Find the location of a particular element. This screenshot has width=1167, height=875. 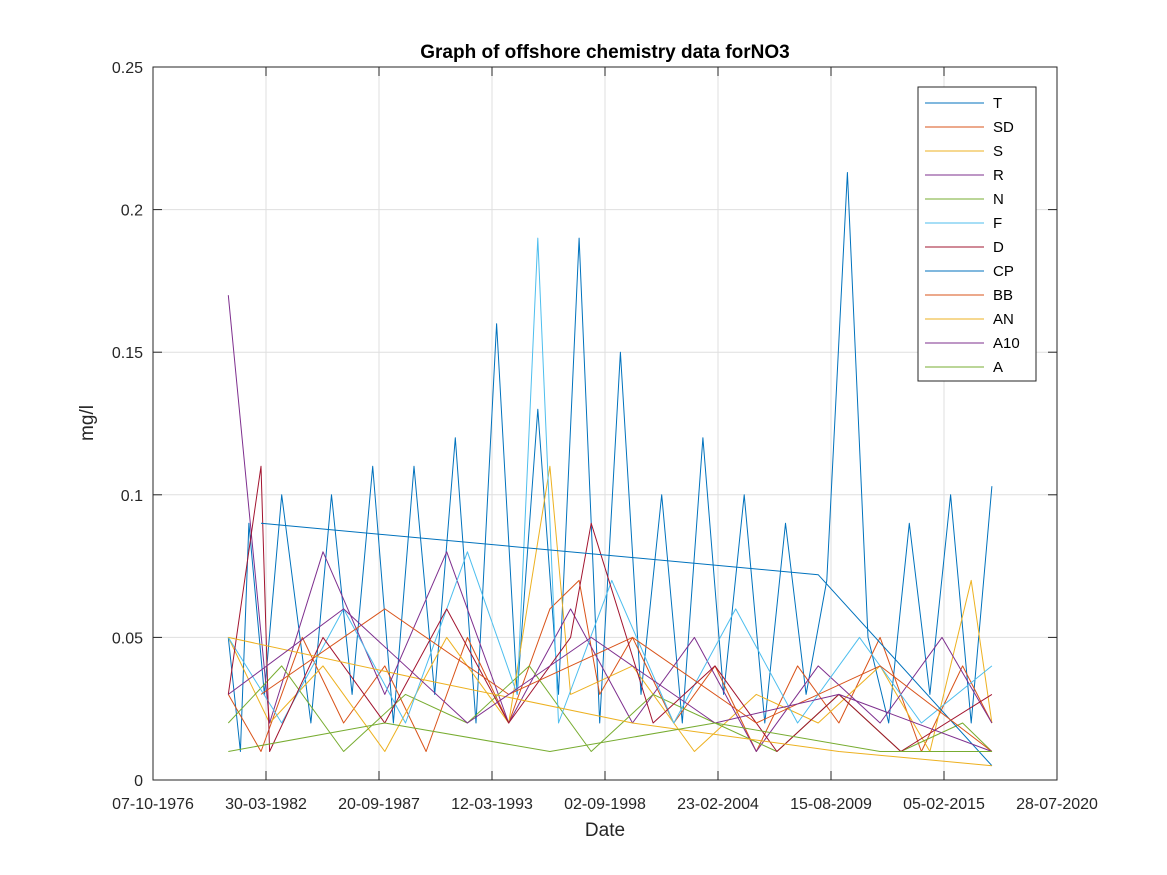

legend-label-s: S is located at coordinates (998, 151).